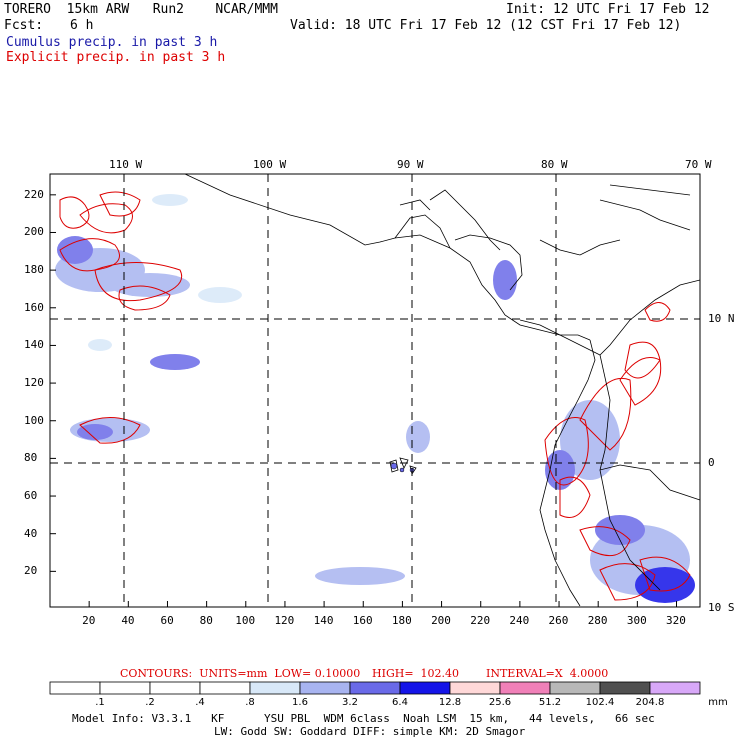 The width and height of the screenshot is (740, 740). Describe the element at coordinates (450, 702) in the screenshot. I see `colorbar-label: 12.8` at that location.